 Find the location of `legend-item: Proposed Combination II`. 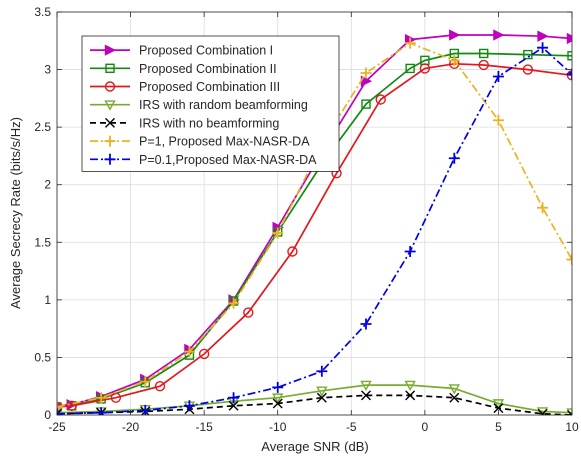

legend-item: Proposed Combination II is located at coordinates (183, 69).